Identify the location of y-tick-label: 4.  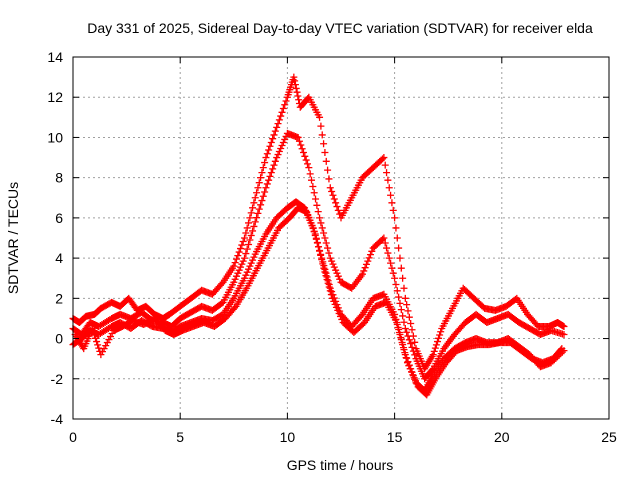
(59, 258).